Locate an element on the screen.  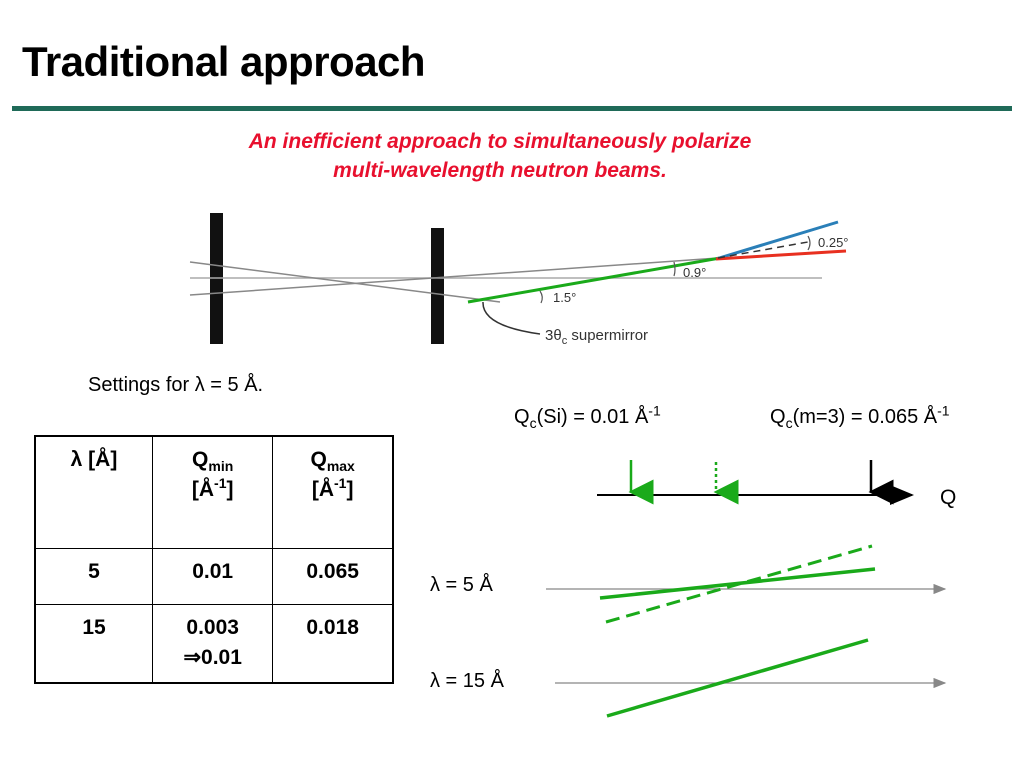
cell-qmax: 0.018 is located at coordinates (333, 643).